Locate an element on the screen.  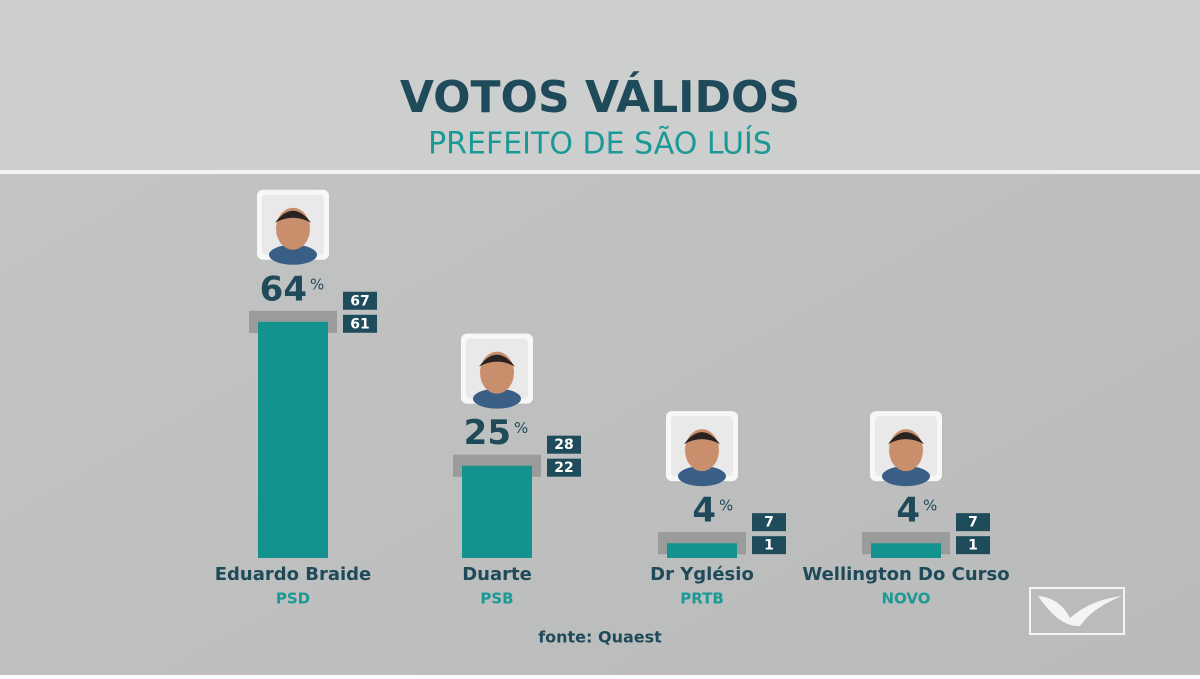
value-label: 64 is located at coordinates (283, 289).